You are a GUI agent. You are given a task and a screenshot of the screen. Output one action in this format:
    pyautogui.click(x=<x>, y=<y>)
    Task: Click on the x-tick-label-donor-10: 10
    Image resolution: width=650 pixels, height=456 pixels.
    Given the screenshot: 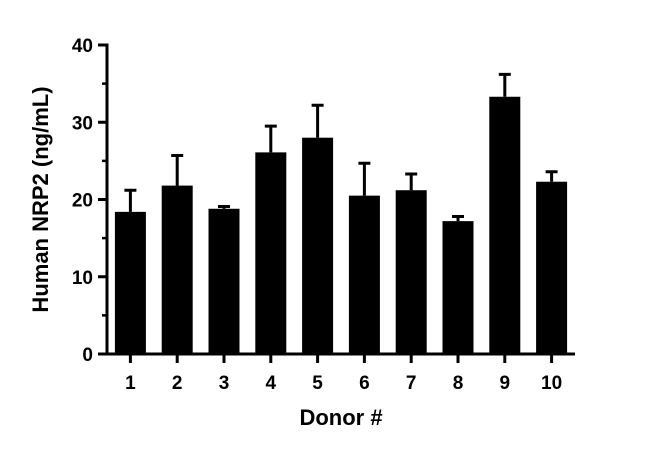 What is the action you would take?
    pyautogui.click(x=551, y=383)
    